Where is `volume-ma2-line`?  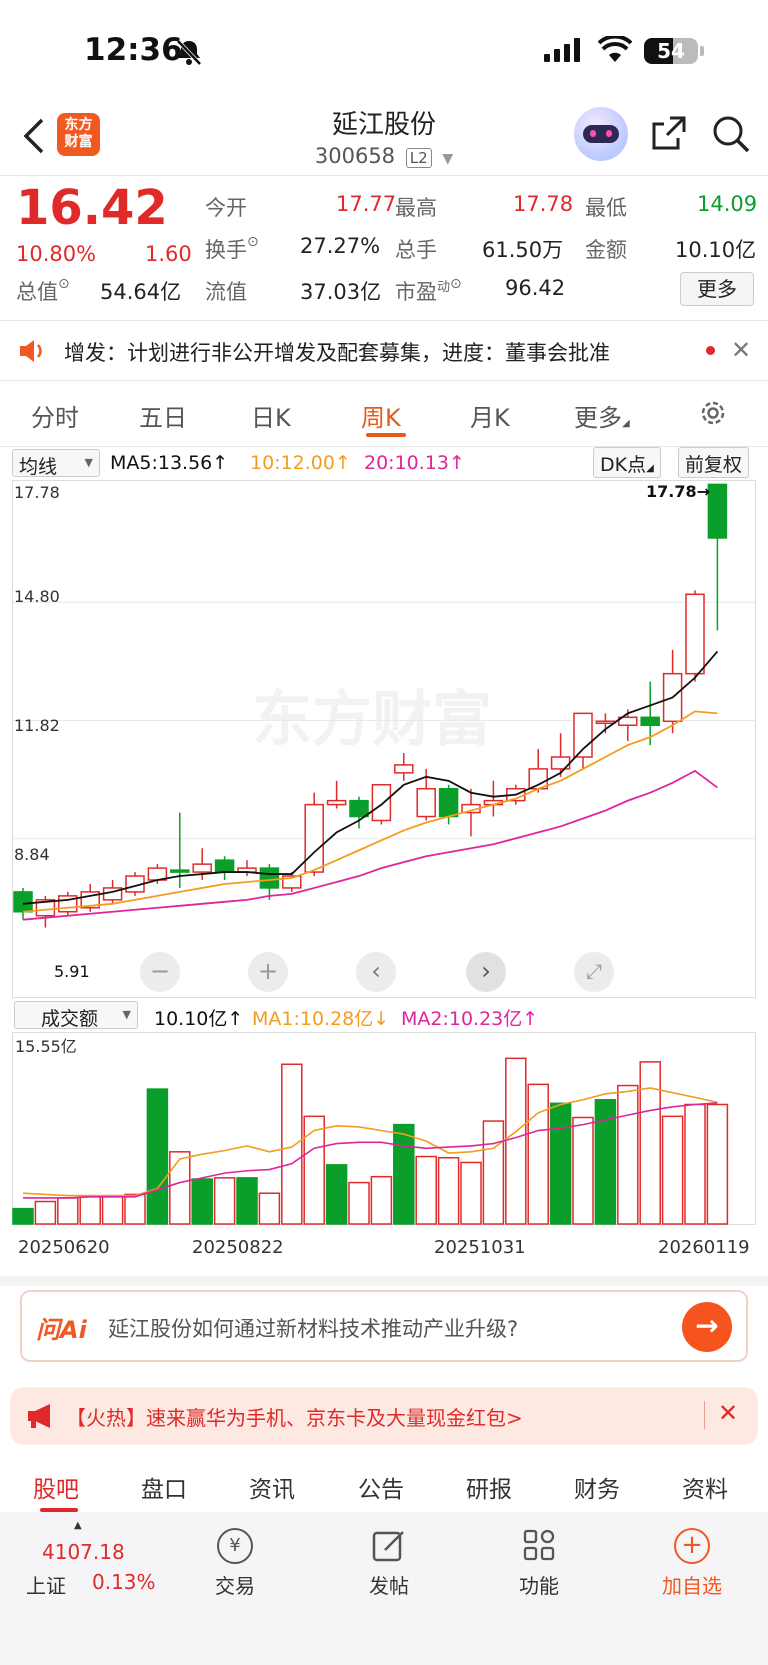
volume-ma2-line is located at coordinates (370, 1150).